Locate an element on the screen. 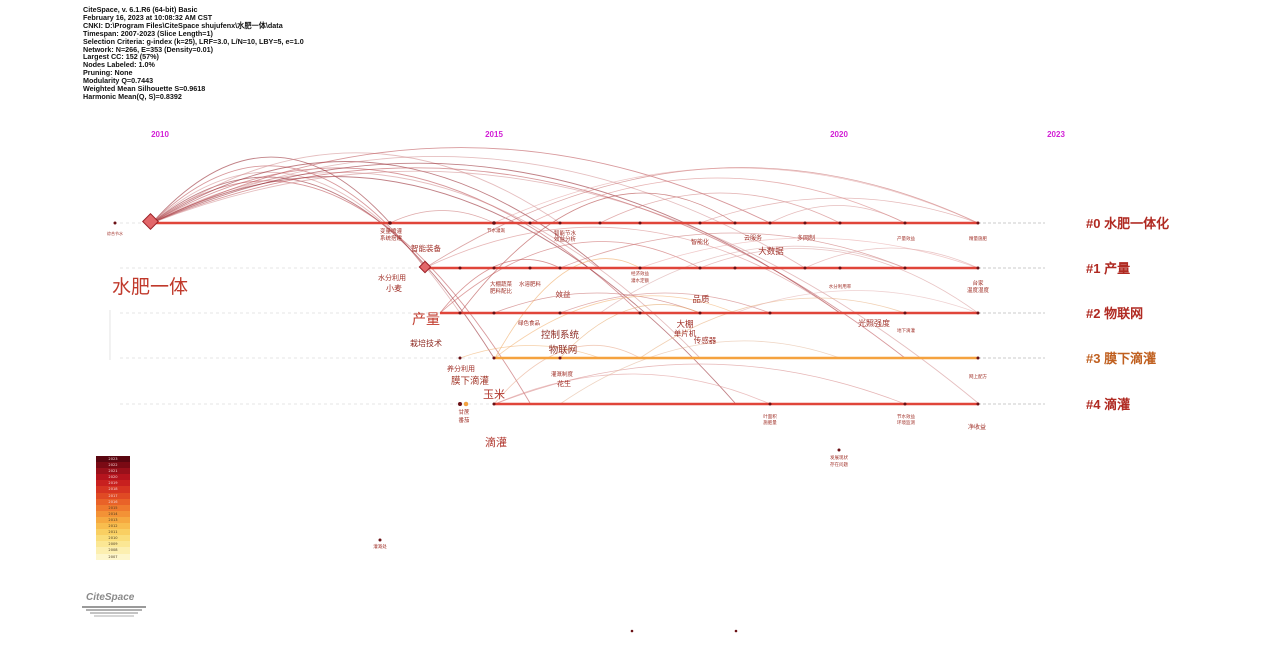  keyword-label: 大棚 is located at coordinates (684, 324).